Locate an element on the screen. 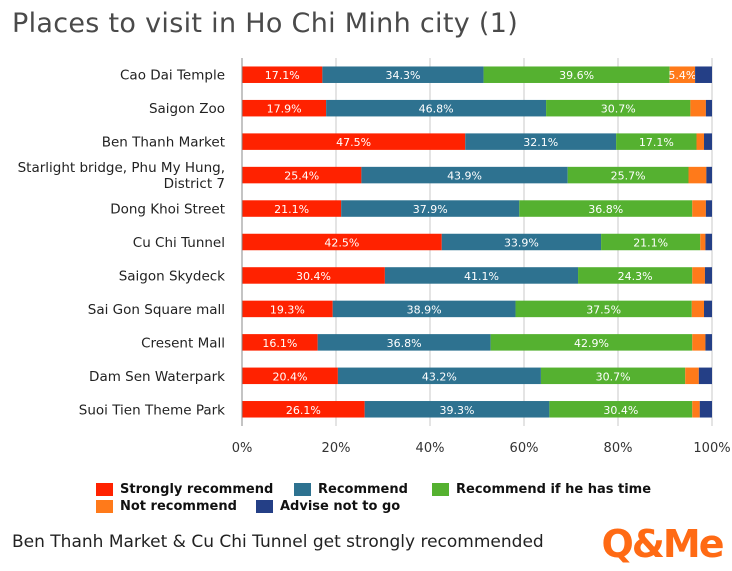  data-label: 42.5% is located at coordinates (341, 243).